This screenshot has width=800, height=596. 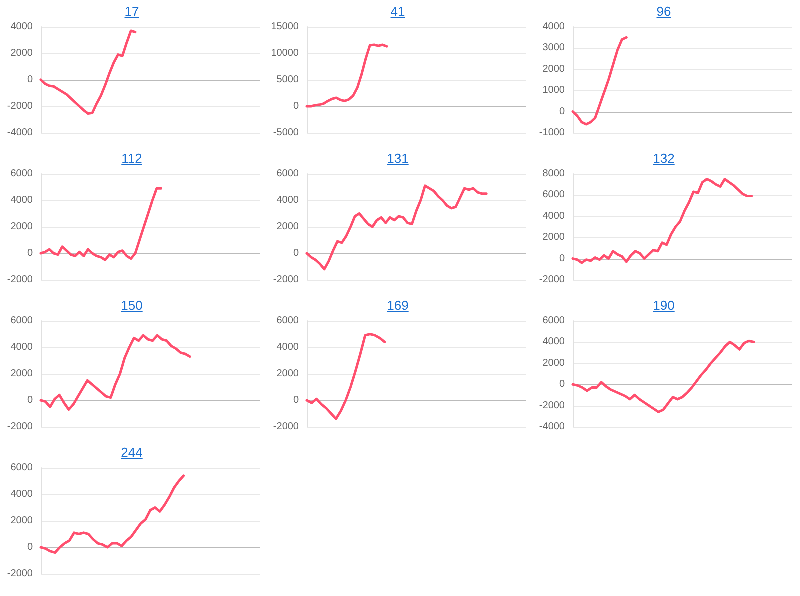 What do you see at coordinates (552, 133) in the screenshot?
I see `y-tick-label: -1000` at bounding box center [552, 133].